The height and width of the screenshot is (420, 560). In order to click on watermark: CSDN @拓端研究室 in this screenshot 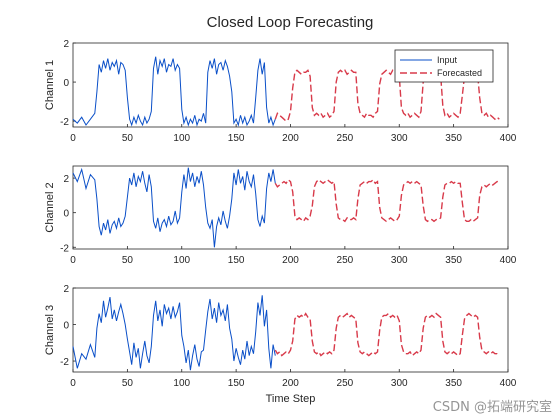, I will do `click(492, 407)`.